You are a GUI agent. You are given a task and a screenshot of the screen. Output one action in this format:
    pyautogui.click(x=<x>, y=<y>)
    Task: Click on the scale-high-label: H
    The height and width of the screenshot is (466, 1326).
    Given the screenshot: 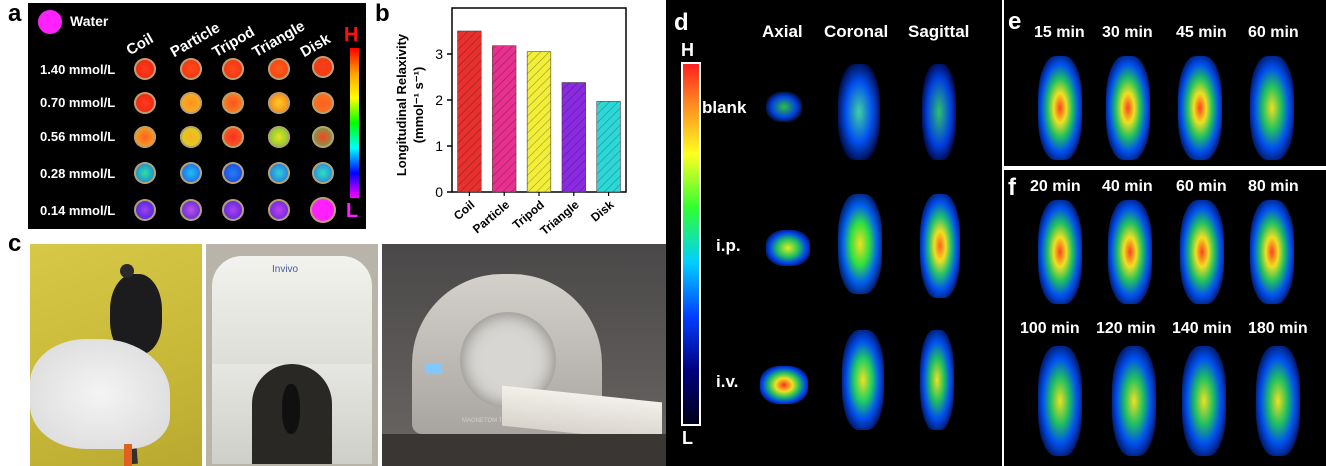 What is the action you would take?
    pyautogui.click(x=351, y=35)
    